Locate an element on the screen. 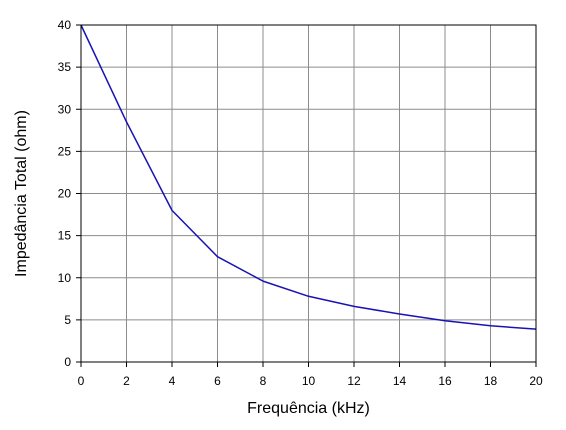 The width and height of the screenshot is (566, 430). y-tick-label: 40 is located at coordinates (65, 25).